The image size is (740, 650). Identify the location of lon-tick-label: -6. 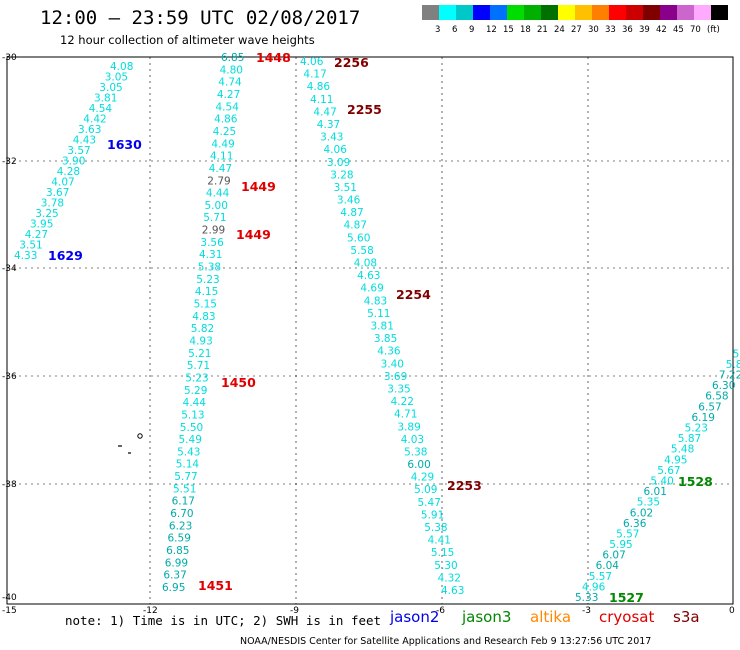
(440, 611).